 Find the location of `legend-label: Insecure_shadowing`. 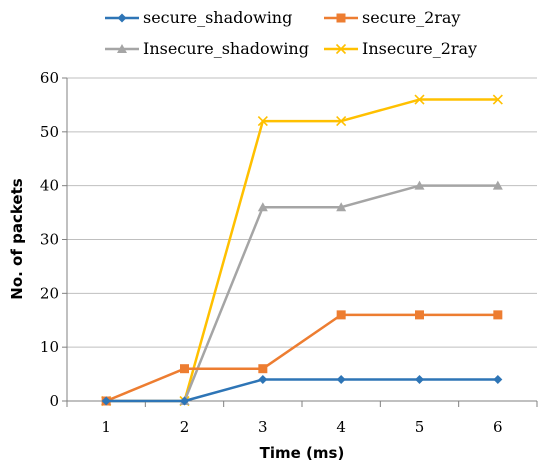

legend-label: Insecure_shadowing is located at coordinates (226, 48).